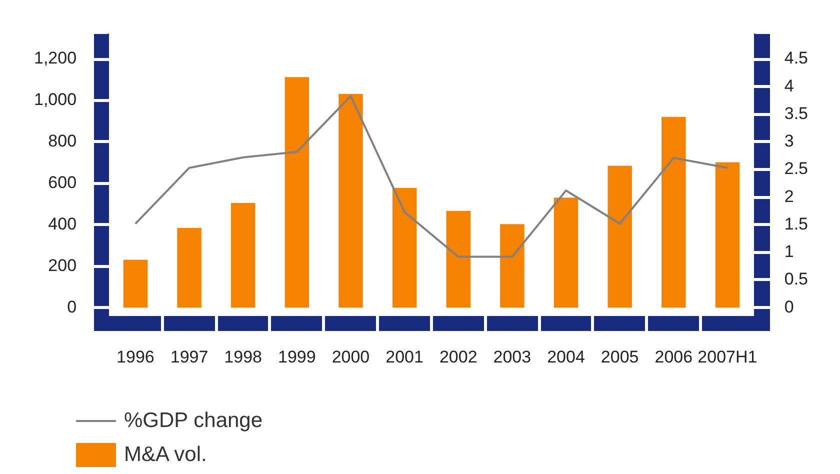 The height and width of the screenshot is (474, 840). What do you see at coordinates (189, 356) in the screenshot?
I see `x-tick-label: 1997` at bounding box center [189, 356].